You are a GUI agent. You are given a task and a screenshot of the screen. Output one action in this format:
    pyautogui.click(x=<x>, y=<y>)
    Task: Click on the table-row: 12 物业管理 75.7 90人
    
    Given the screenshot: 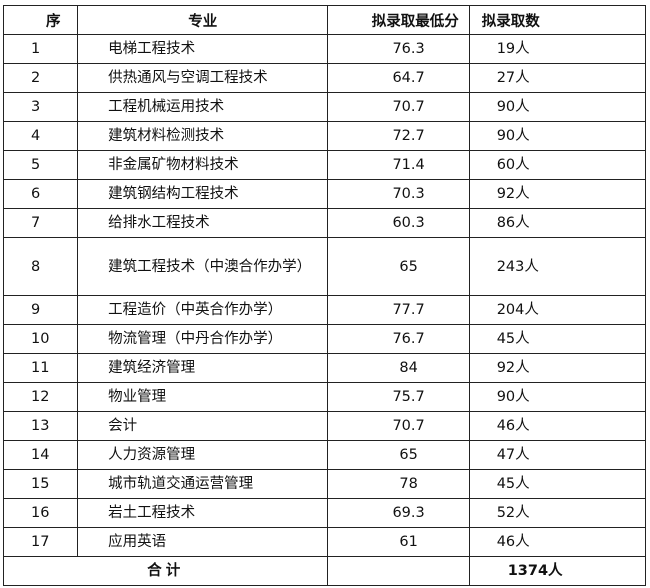 What is the action you would take?
    pyautogui.click(x=324, y=397)
    